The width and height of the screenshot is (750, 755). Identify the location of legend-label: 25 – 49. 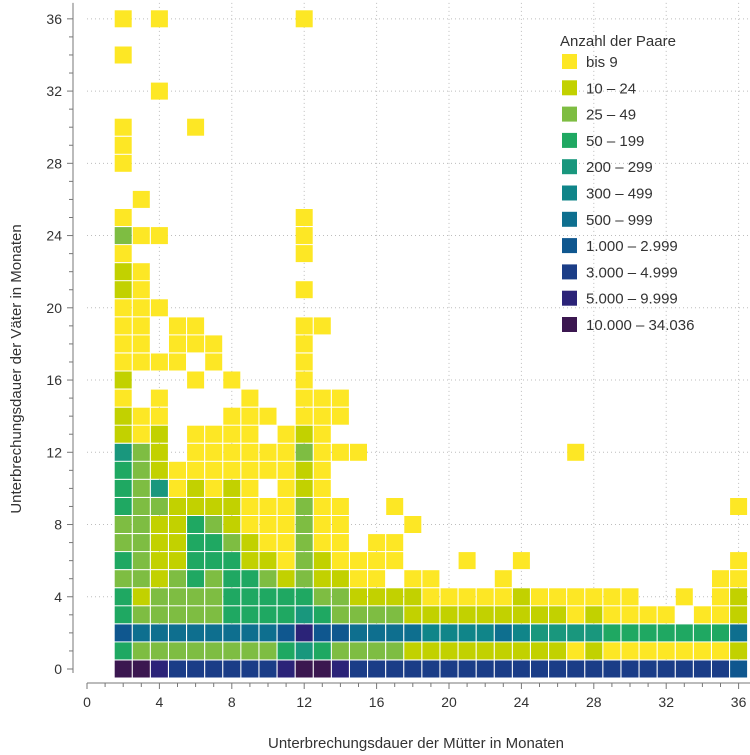
(611, 115).